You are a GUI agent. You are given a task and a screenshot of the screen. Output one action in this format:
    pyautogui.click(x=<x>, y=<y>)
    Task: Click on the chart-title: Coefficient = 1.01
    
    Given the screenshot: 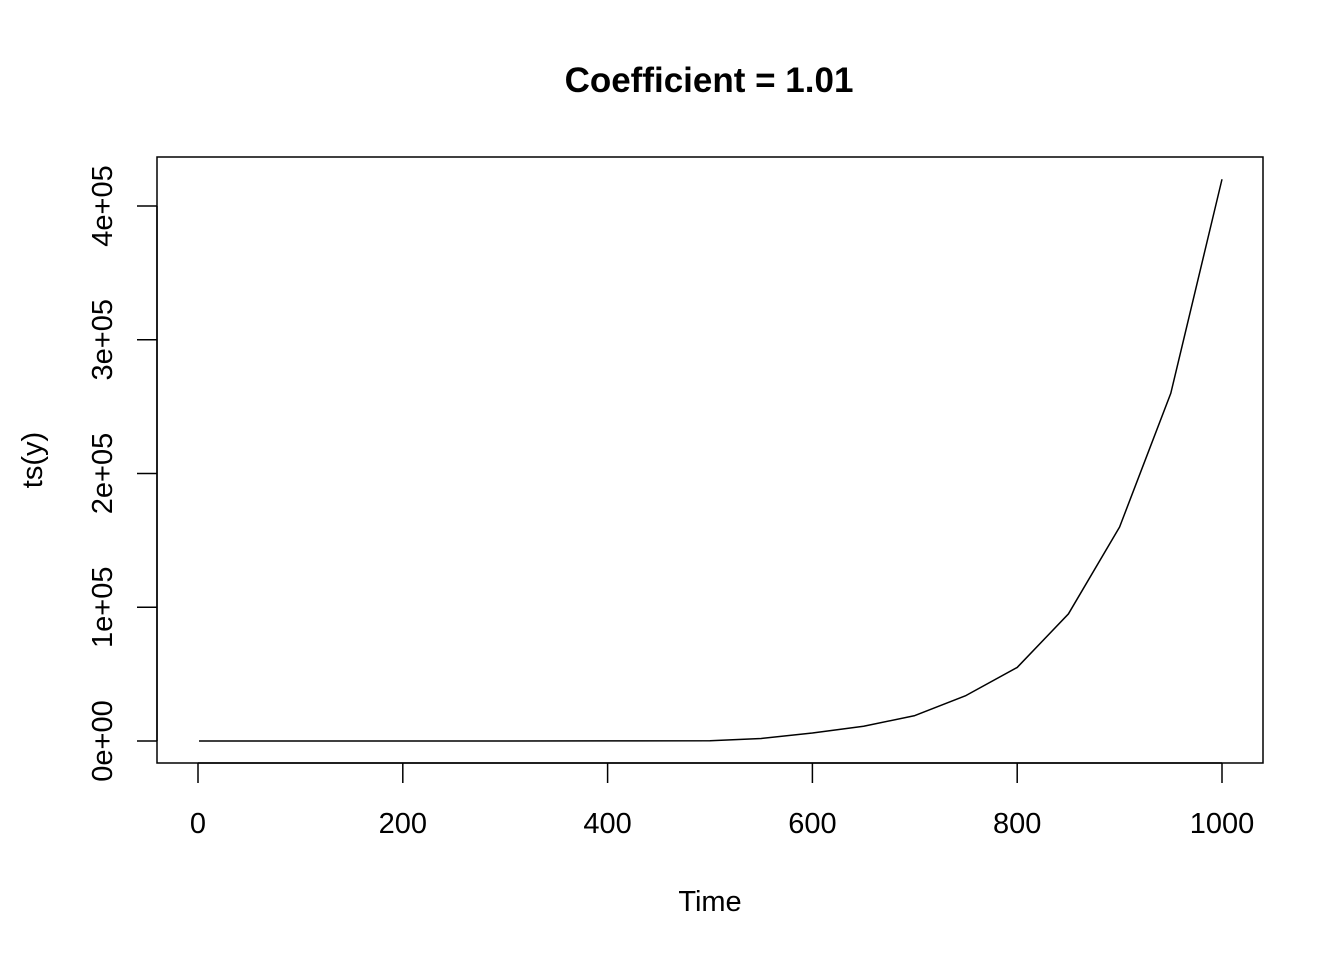 What is the action you would take?
    pyautogui.click(x=709, y=80)
    